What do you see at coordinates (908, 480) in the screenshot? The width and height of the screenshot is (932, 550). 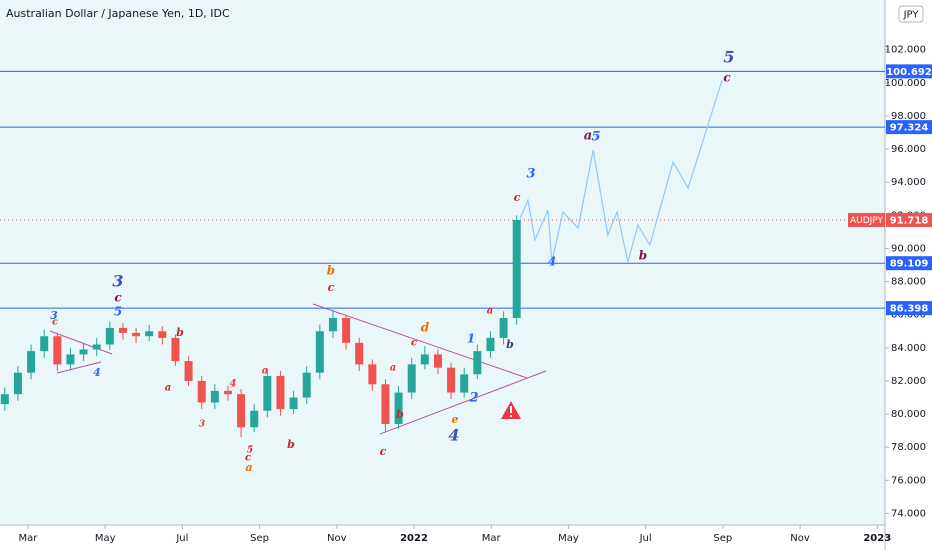 I see `y-tick-label: 76.000` at bounding box center [908, 480].